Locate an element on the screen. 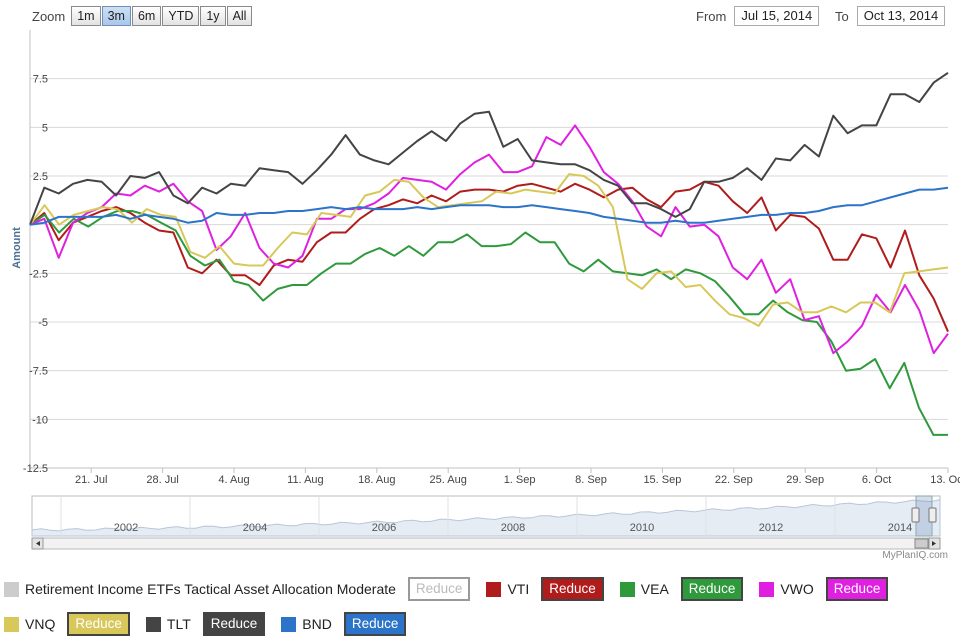  legend-label: BND is located at coordinates (317, 624).